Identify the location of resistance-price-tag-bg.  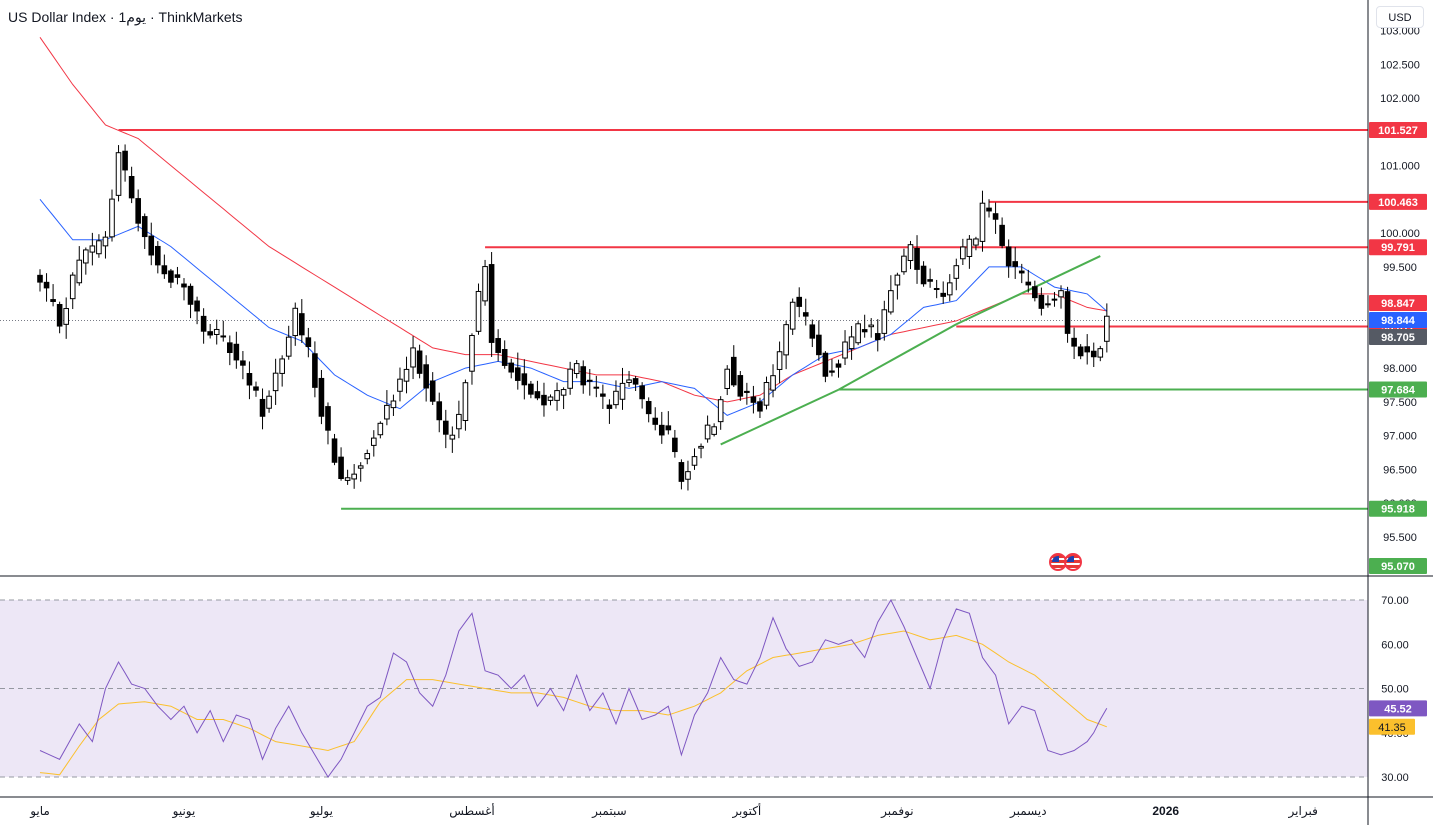
(1398, 201).